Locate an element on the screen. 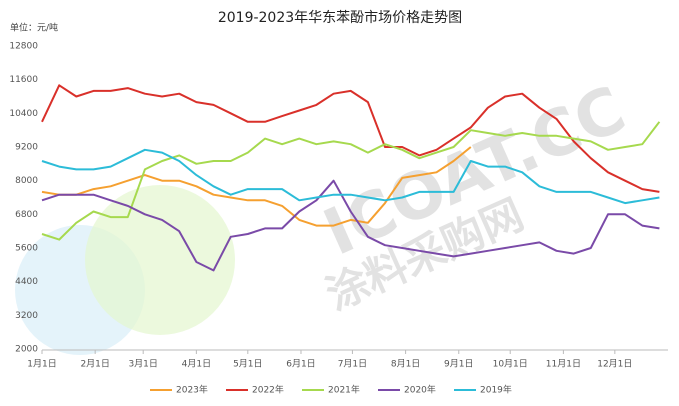  x-tick-label: 11月1日 is located at coordinates (563, 364).